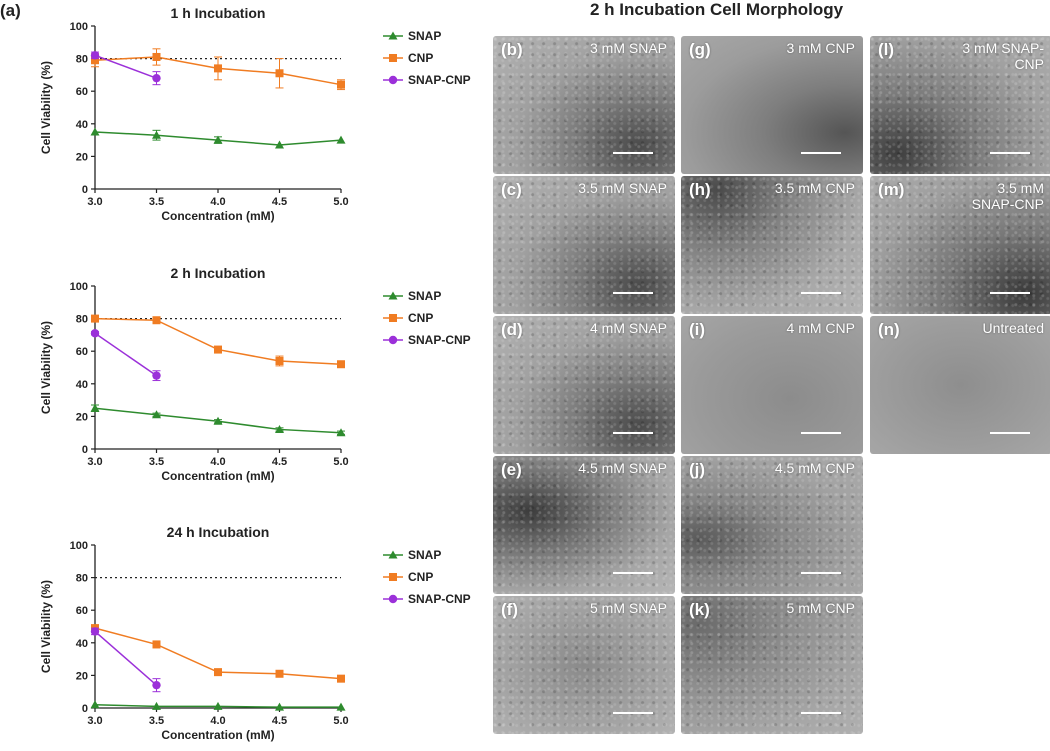 This screenshot has height=751, width=1050. Describe the element at coordinates (628, 608) in the screenshot. I see `panel-caption: 5 mM SNAP` at that location.